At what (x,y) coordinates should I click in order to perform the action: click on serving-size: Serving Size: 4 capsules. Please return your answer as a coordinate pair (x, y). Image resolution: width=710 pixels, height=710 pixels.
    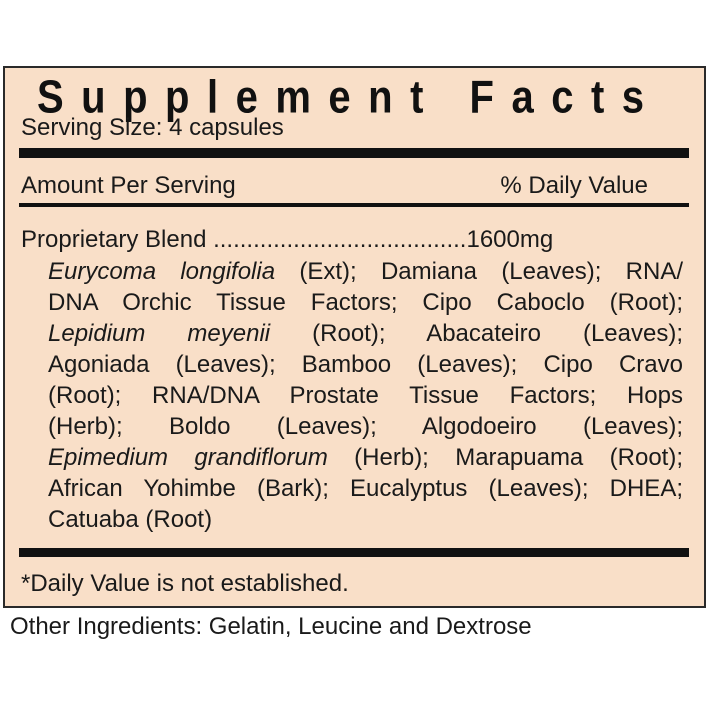
    Looking at the image, I should click on (152, 127).